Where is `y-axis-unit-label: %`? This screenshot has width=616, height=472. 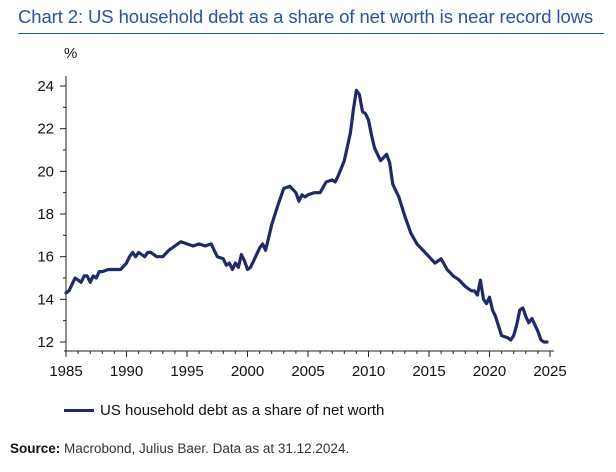
y-axis-unit-label: % is located at coordinates (70, 53).